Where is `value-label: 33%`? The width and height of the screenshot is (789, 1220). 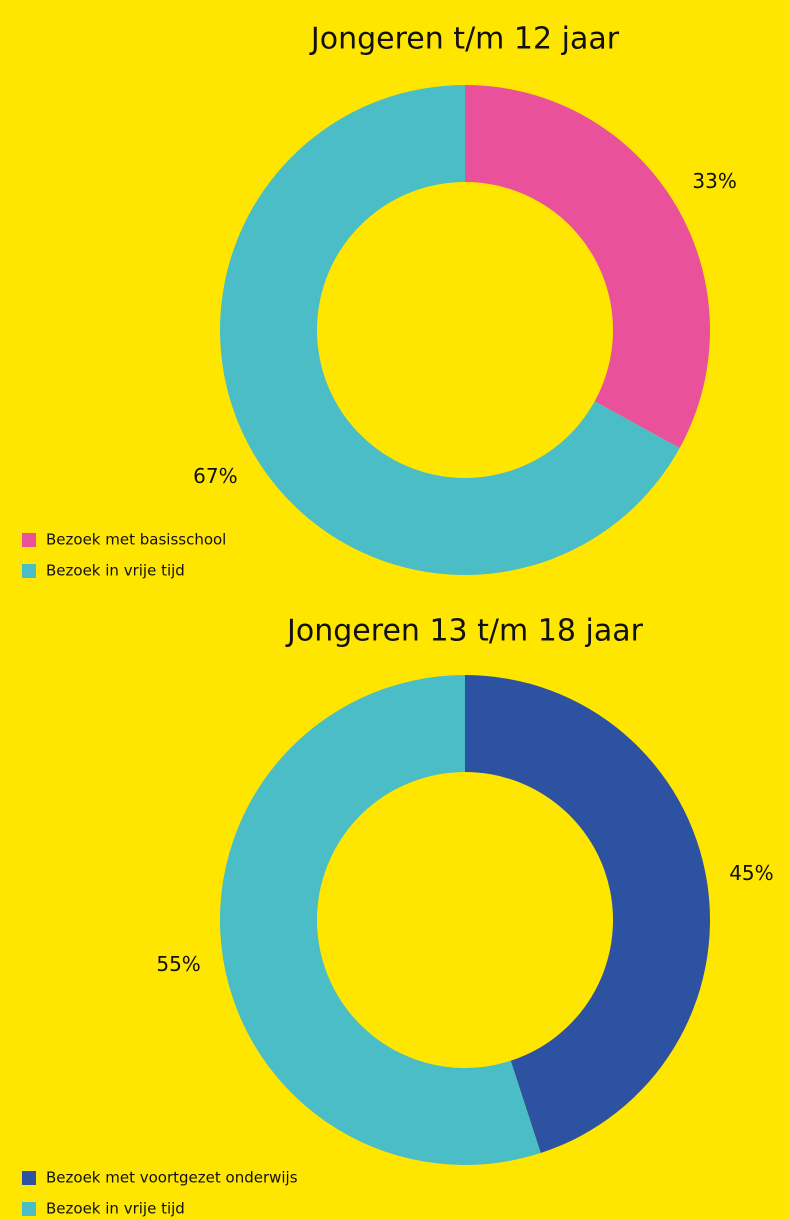 value-label: 33% is located at coordinates (714, 181).